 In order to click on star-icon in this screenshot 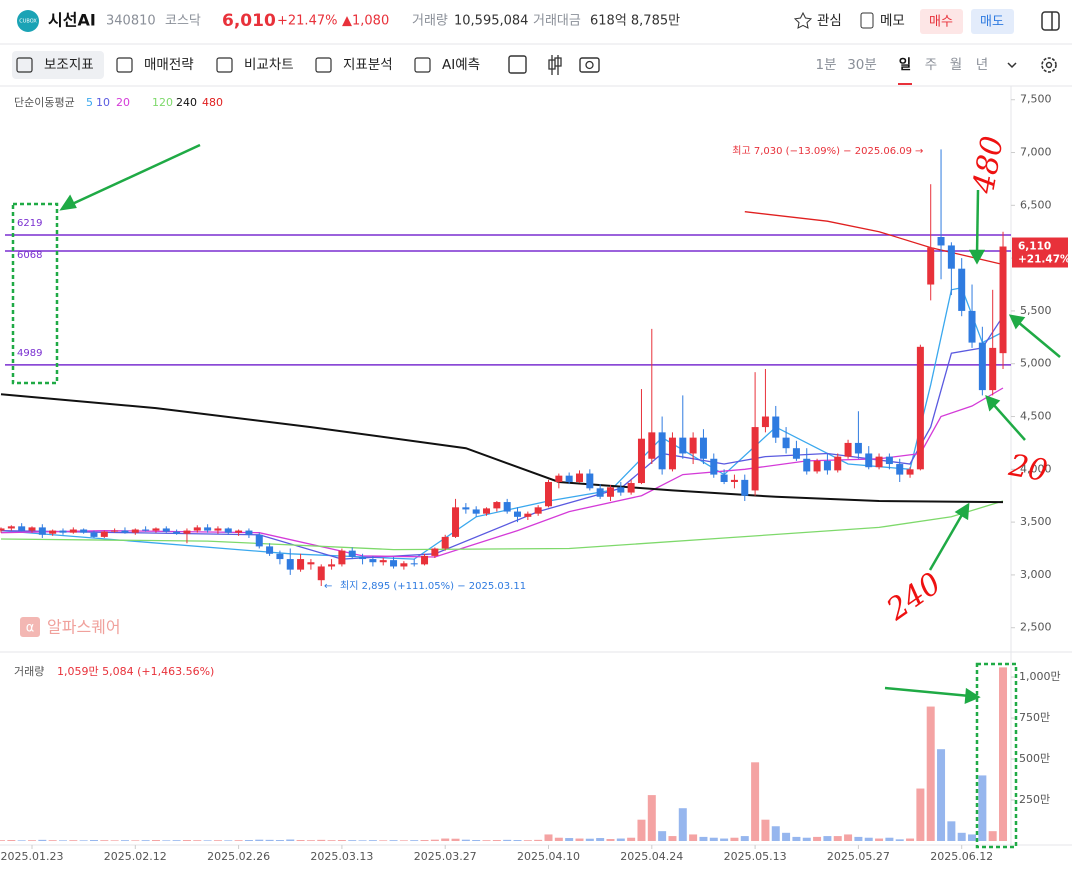, I will do `click(803, 20)`.